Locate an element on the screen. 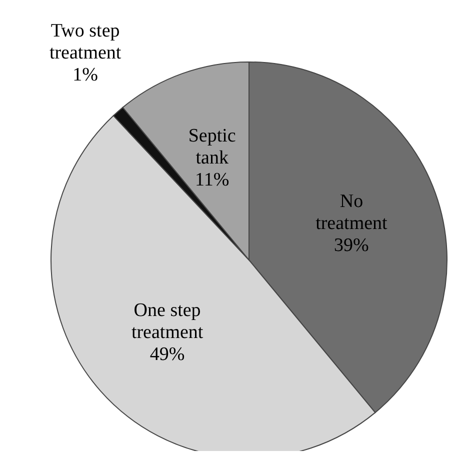  data-label: 11% is located at coordinates (212, 180).